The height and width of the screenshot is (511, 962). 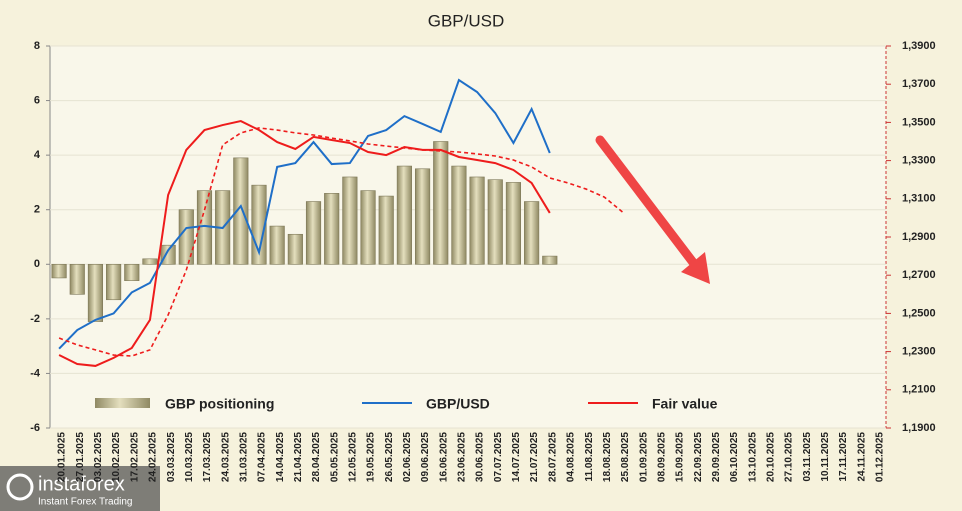 I want to click on x-tick-label: 30.06.2025, so click(x=480, y=457).